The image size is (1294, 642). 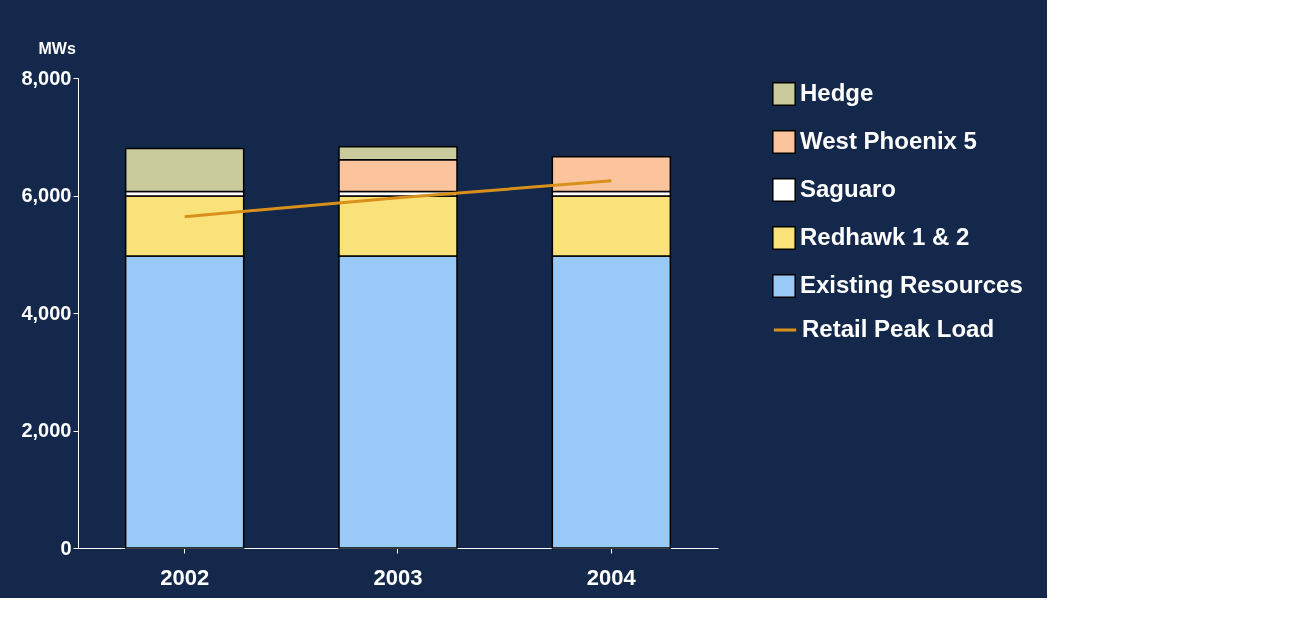 I want to click on legend-label: West Phoenix 5, so click(x=888, y=140).